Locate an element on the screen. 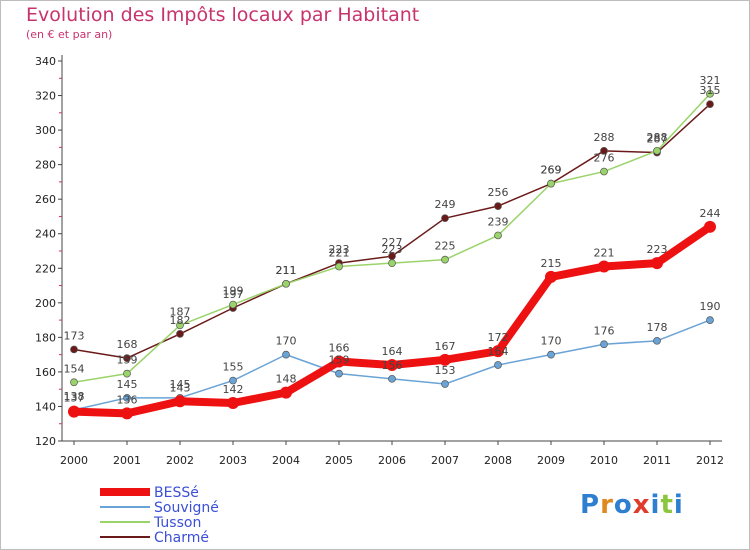  x-tick-label: 2011 is located at coordinates (657, 460).